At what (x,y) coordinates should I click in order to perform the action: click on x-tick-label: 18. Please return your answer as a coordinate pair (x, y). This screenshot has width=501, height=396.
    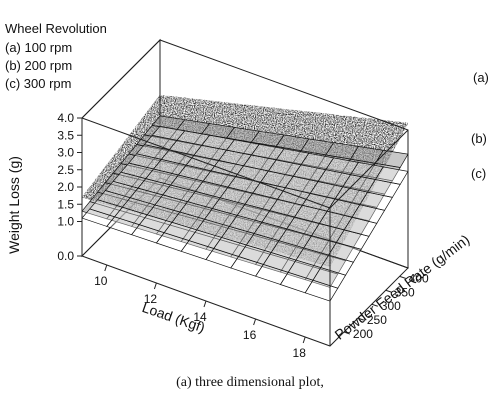
    Looking at the image, I should click on (300, 353).